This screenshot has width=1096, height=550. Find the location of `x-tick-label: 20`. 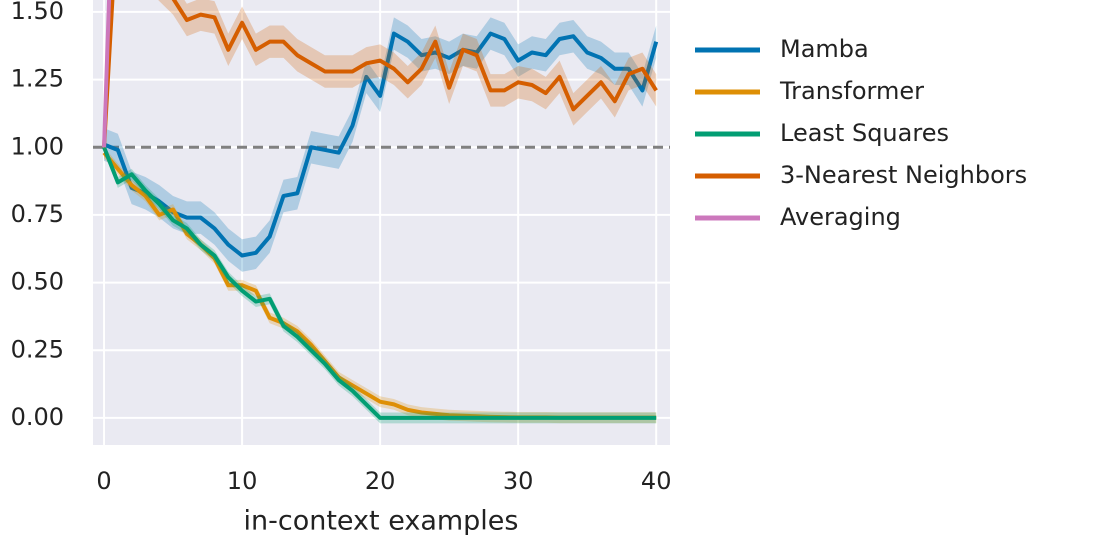

x-tick-label: 20 is located at coordinates (380, 481).